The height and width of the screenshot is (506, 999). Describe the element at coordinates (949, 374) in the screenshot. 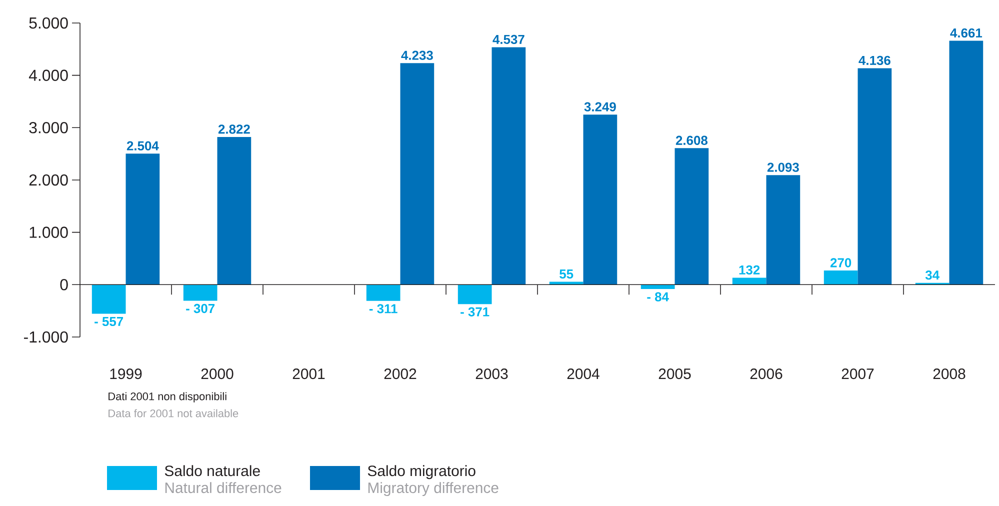

I see `x-tick-label: 2008` at that location.